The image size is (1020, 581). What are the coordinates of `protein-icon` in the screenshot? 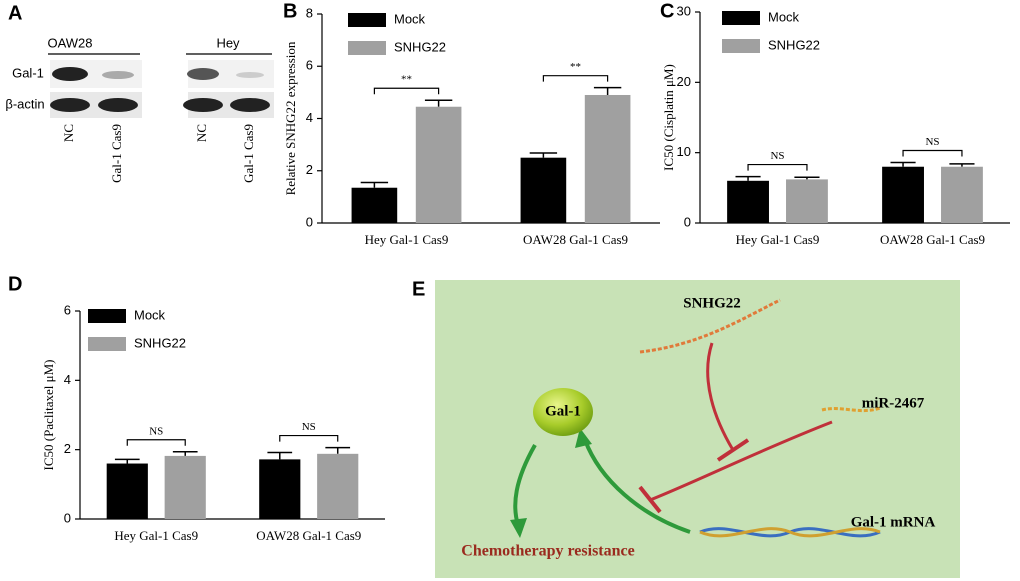 It's located at (563, 412).